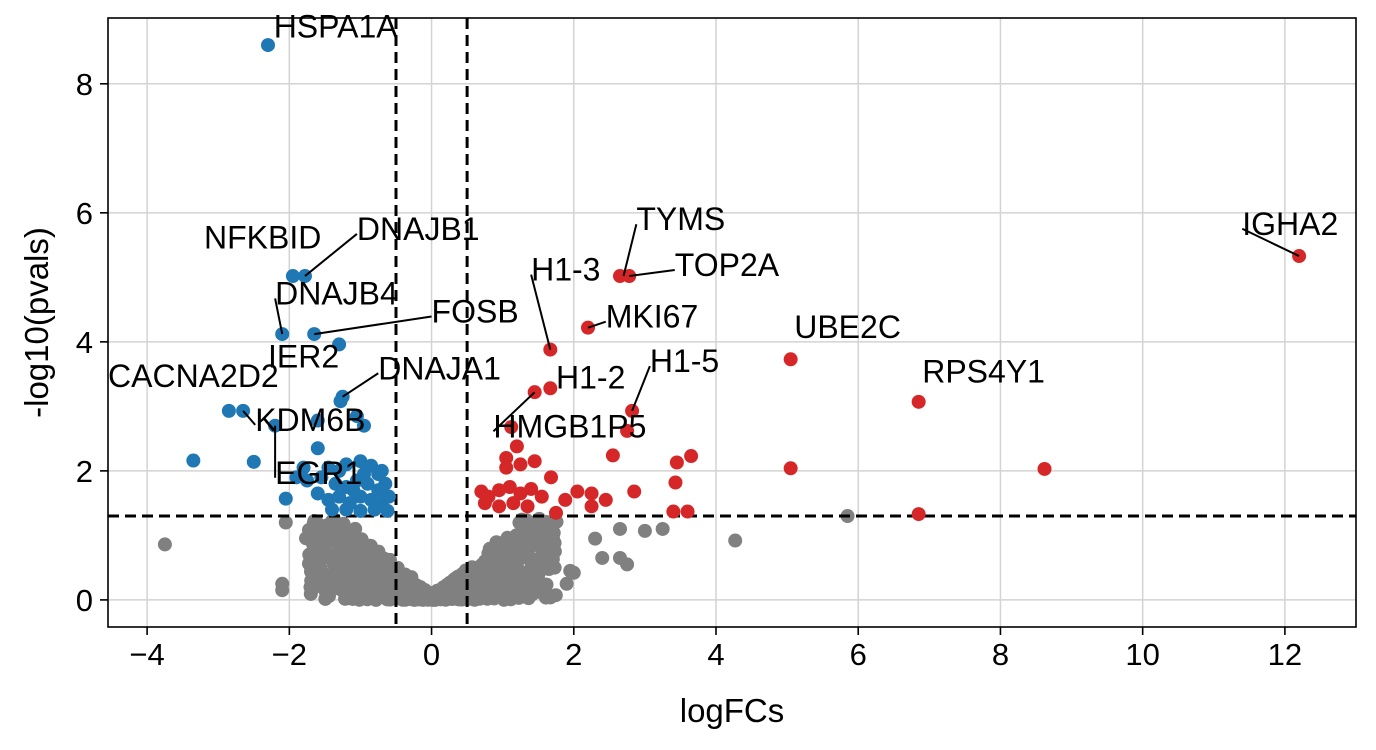 Image resolution: width=1376 pixels, height=750 pixels. What do you see at coordinates (715, 649) in the screenshot?
I see `x-axis-ticks: −4 −2 0 2 4 6 8 10 12` at bounding box center [715, 649].